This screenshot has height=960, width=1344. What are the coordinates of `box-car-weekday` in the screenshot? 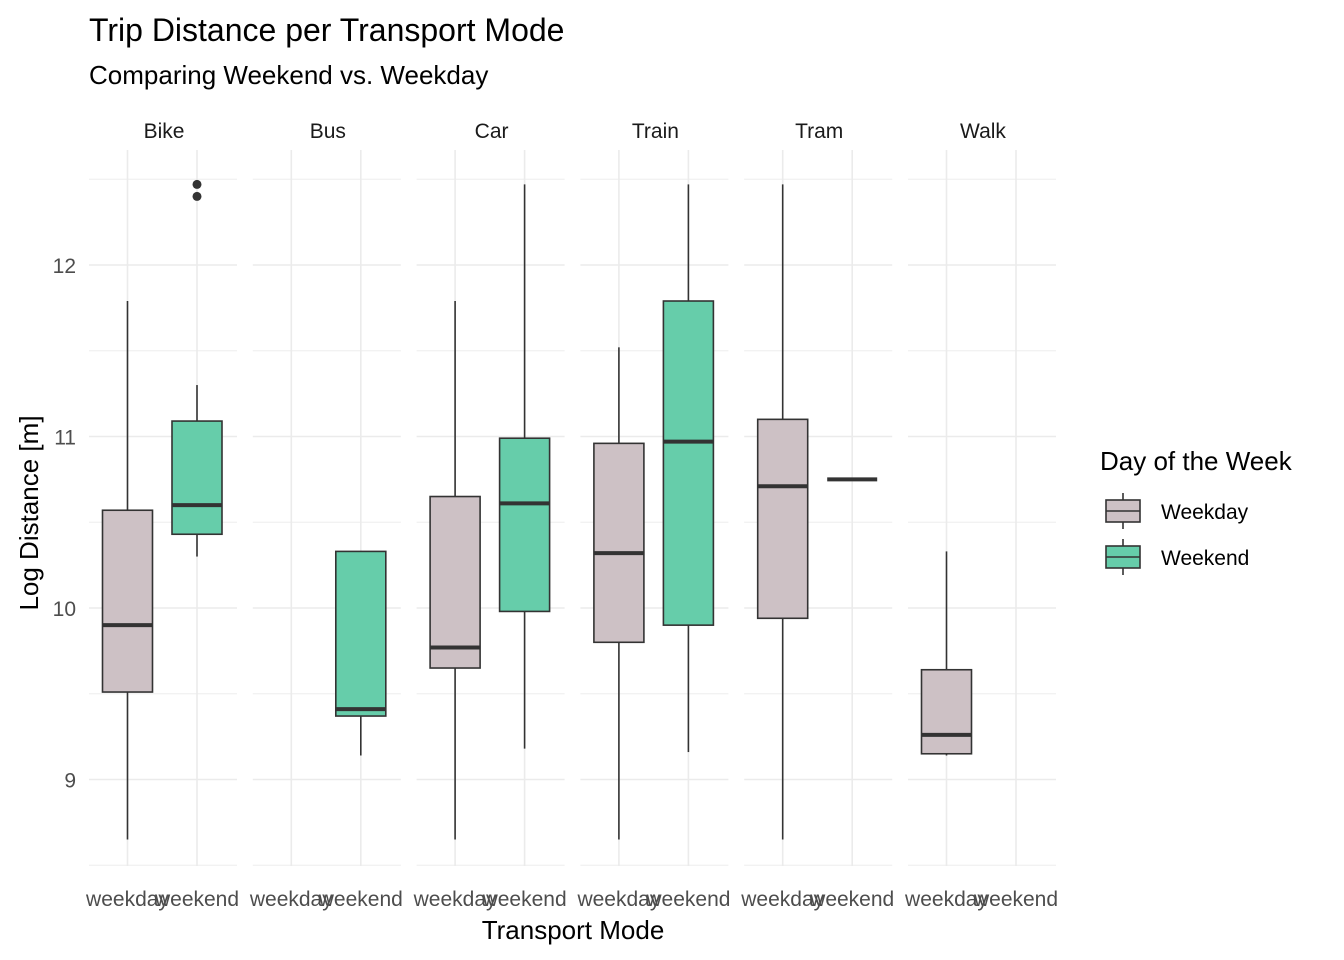 It's located at (455, 570).